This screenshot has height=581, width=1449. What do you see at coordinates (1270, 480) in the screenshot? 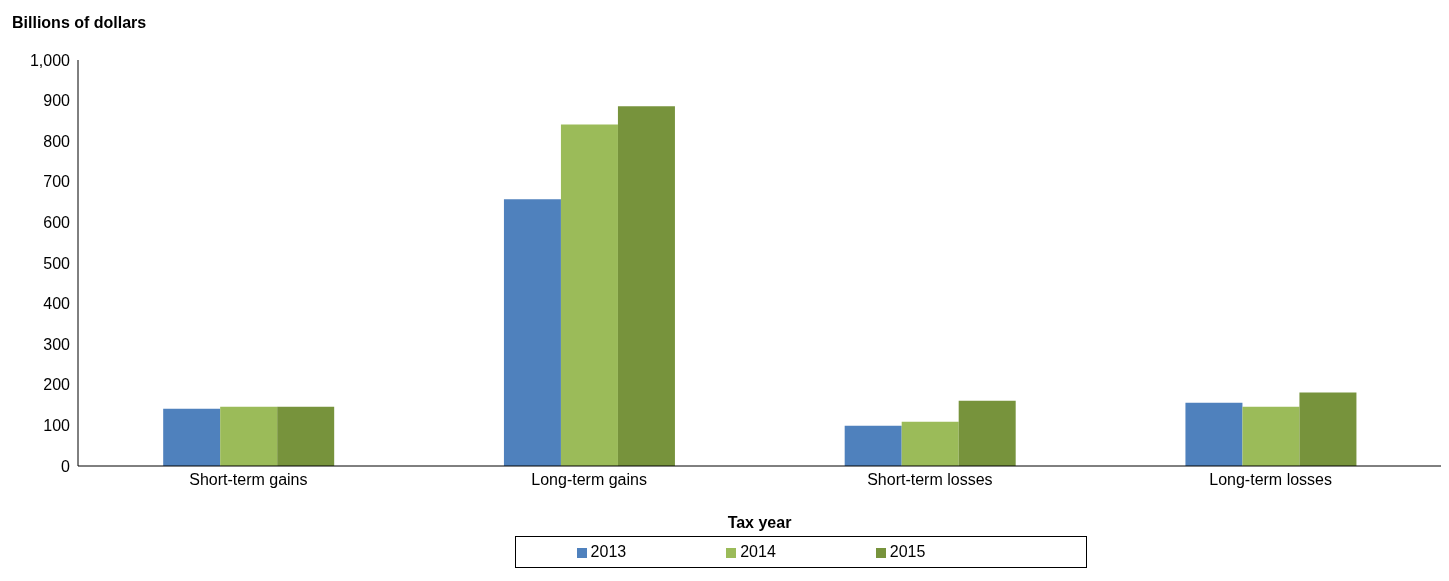
I see `x-tick-label: Long-term losses` at bounding box center [1270, 480].